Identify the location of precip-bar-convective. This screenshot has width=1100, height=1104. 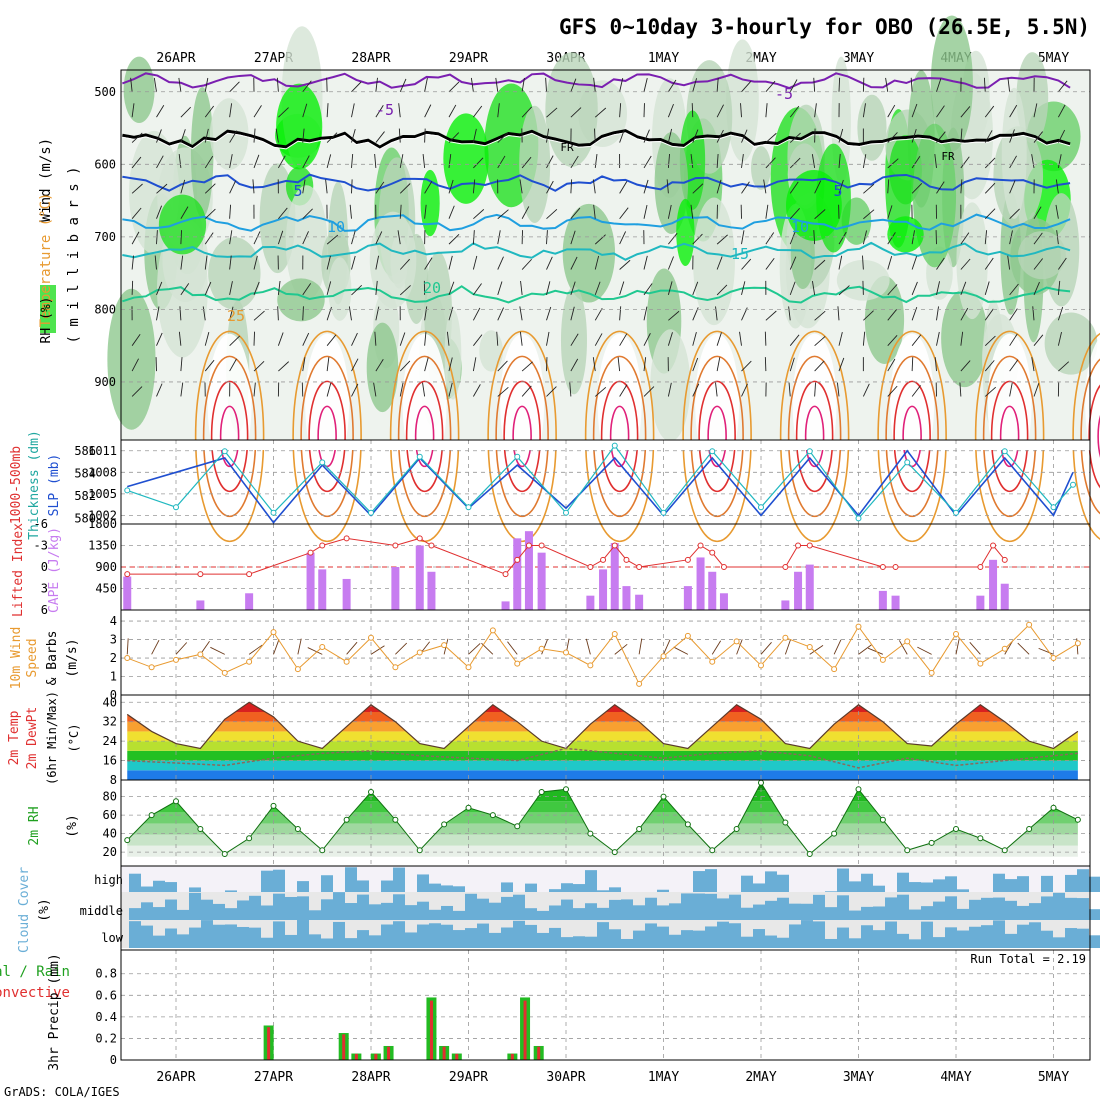
(512, 1057).